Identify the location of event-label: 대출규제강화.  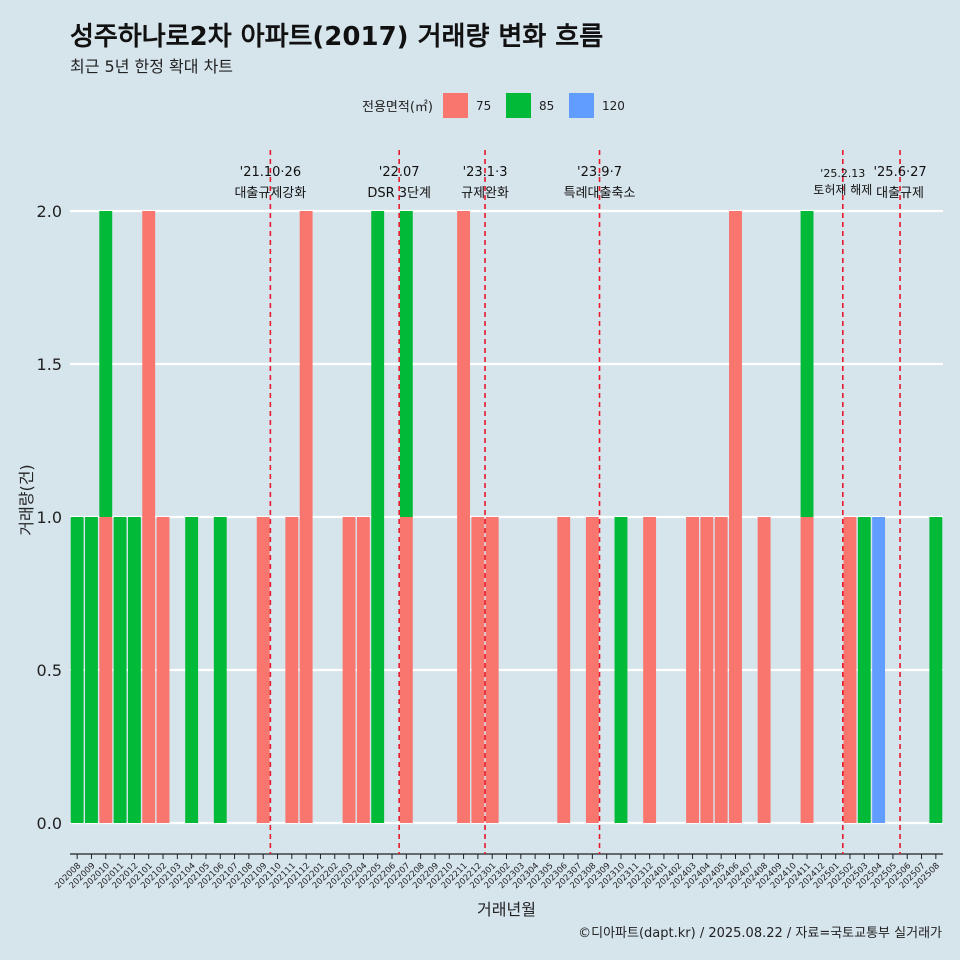
(270, 193).